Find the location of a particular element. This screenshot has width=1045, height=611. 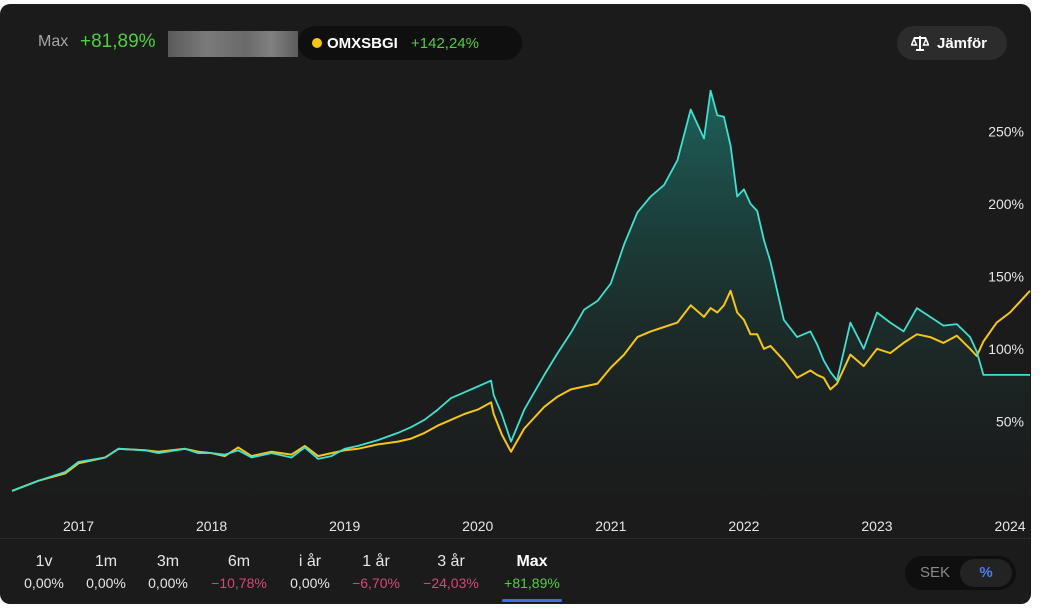

period-label: 1 år is located at coordinates (376, 561).